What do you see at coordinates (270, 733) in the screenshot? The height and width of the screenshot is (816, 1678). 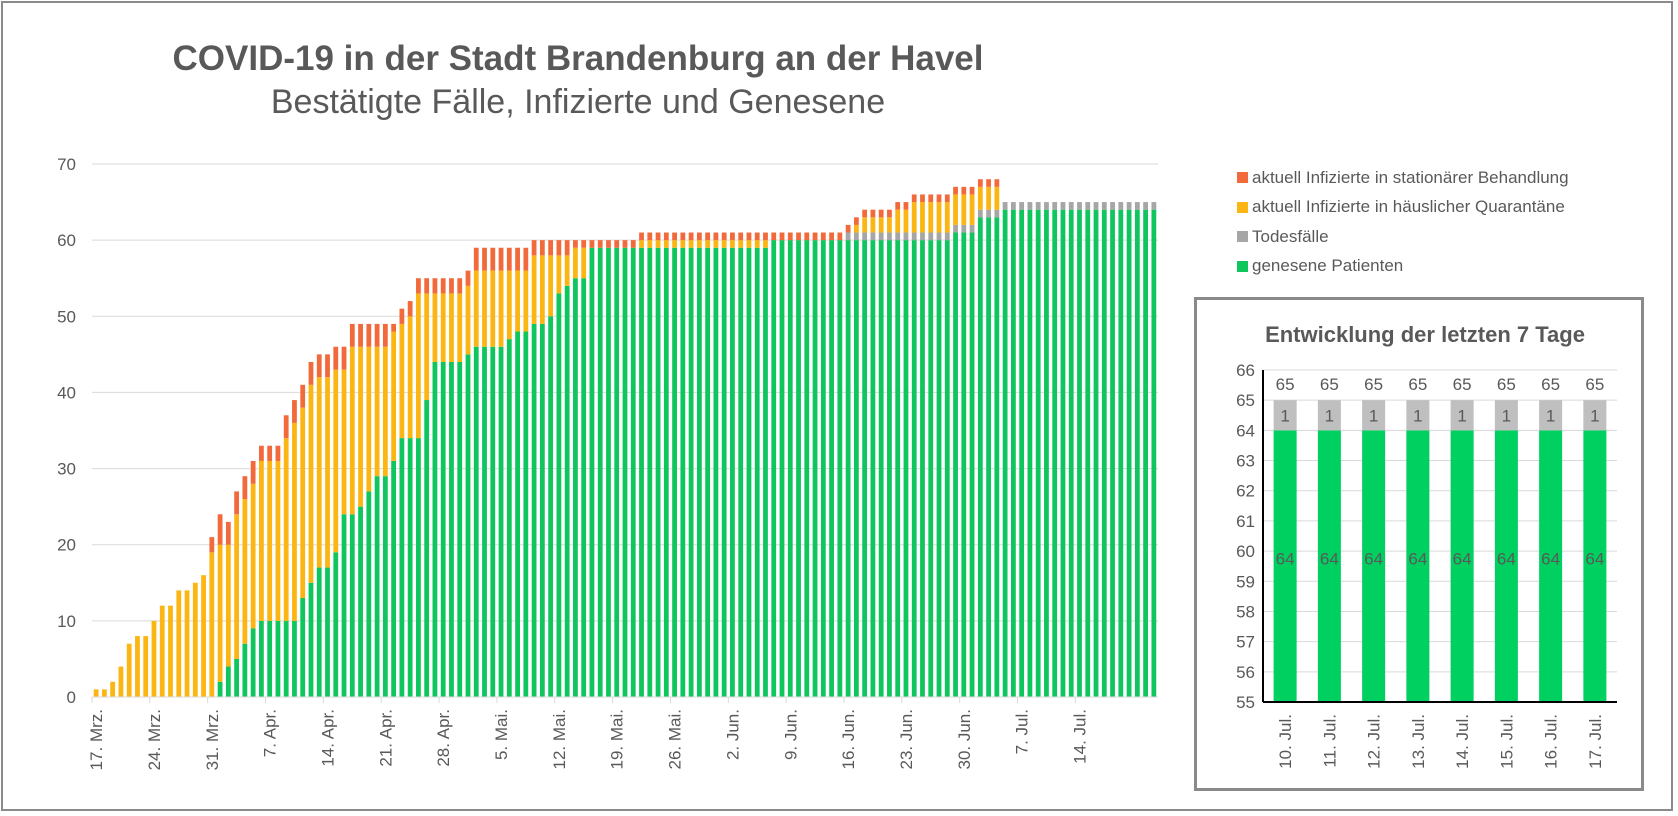 I see `x-tick-label: 7. Apr.` at bounding box center [270, 733].